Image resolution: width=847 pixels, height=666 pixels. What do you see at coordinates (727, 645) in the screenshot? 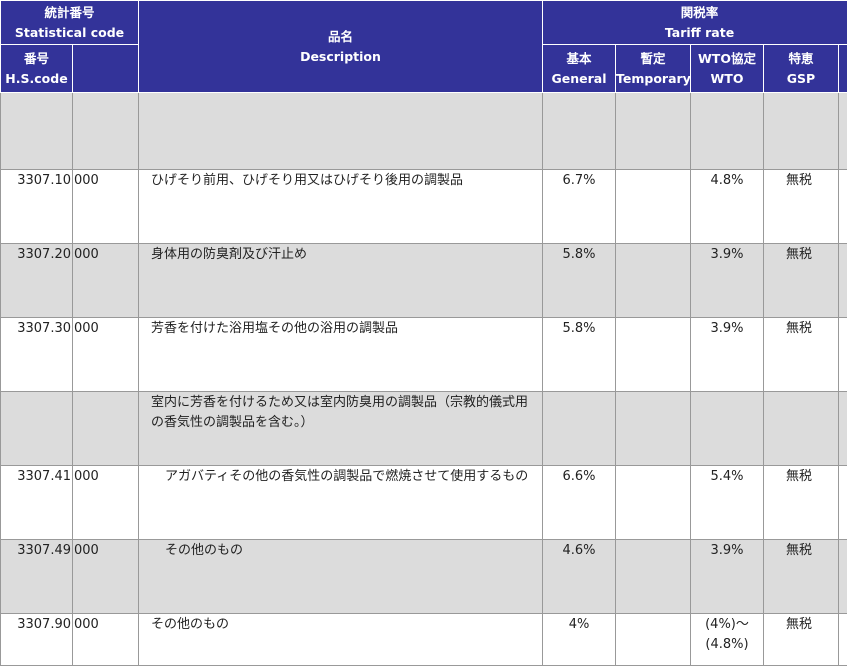
I see `wto-rate-line-2: (4.8%)` at bounding box center [727, 645].